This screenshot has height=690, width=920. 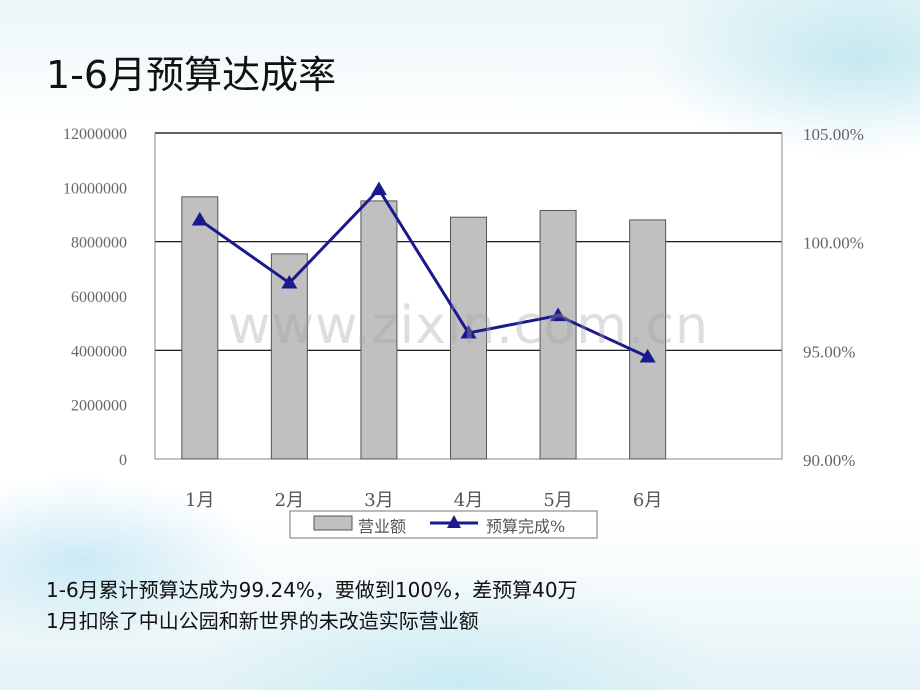 What do you see at coordinates (123, 460) in the screenshot?
I see `left-tick-label: 0` at bounding box center [123, 460].